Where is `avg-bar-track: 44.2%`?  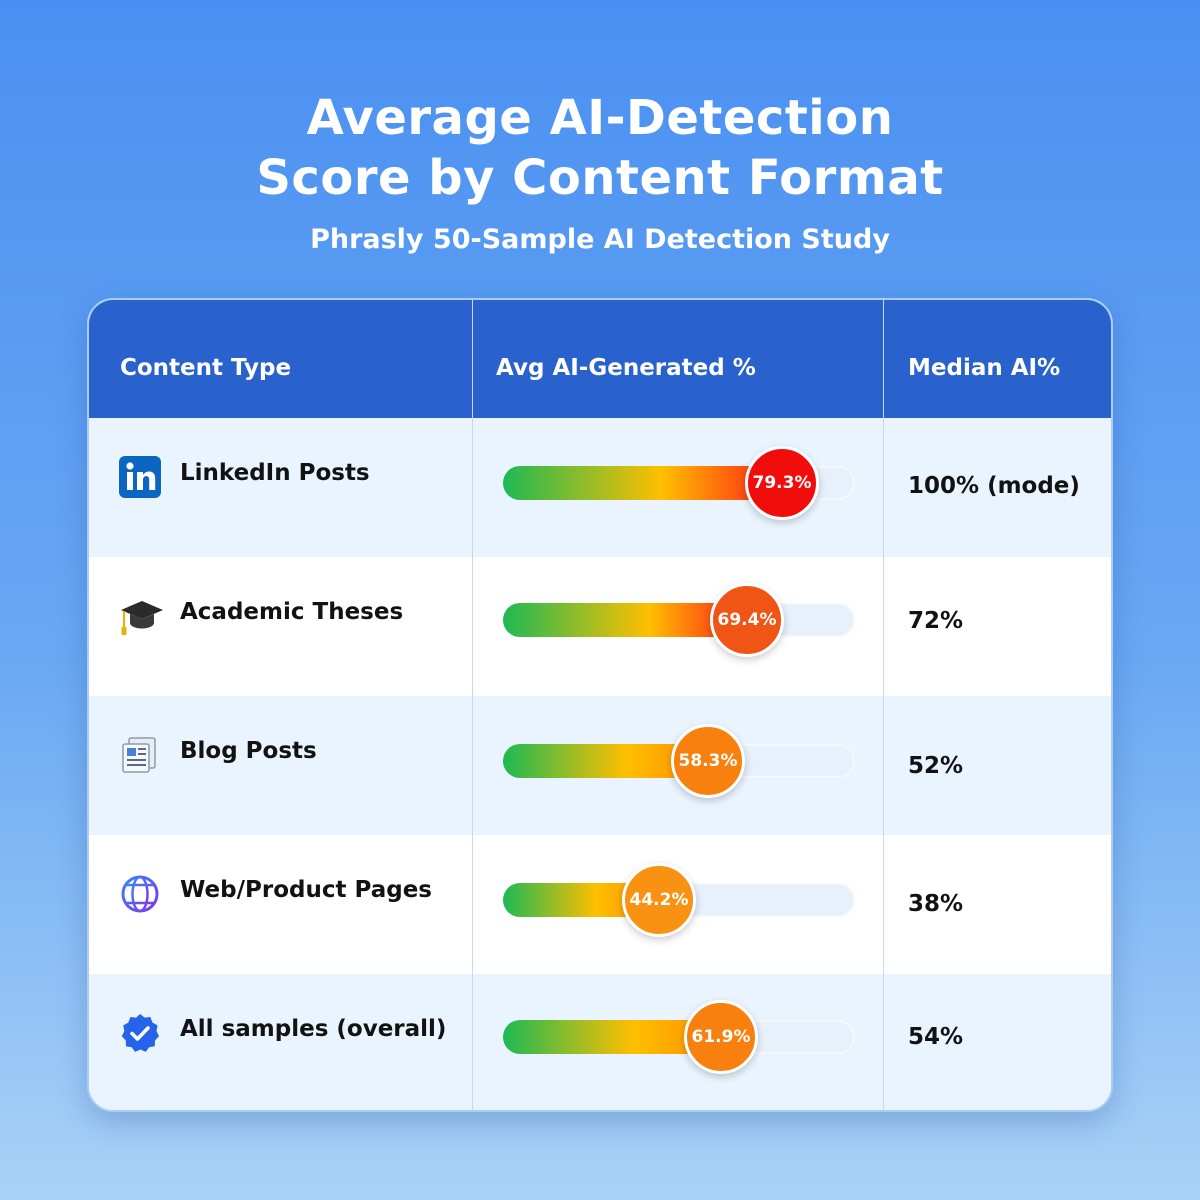
avg-bar-track: 44.2% is located at coordinates (679, 900).